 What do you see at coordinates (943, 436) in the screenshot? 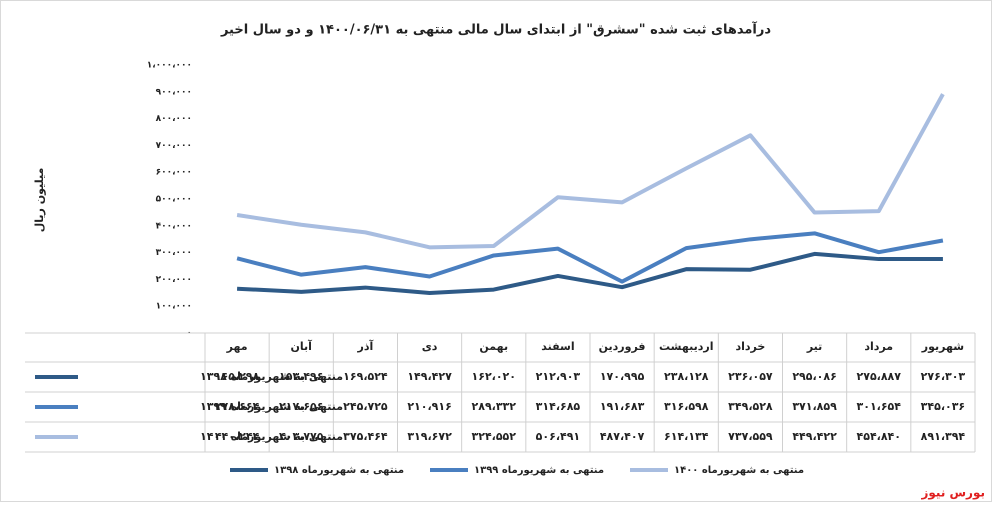
I see `table-cell: ۸۹۱،۳۹۴` at bounding box center [943, 436].